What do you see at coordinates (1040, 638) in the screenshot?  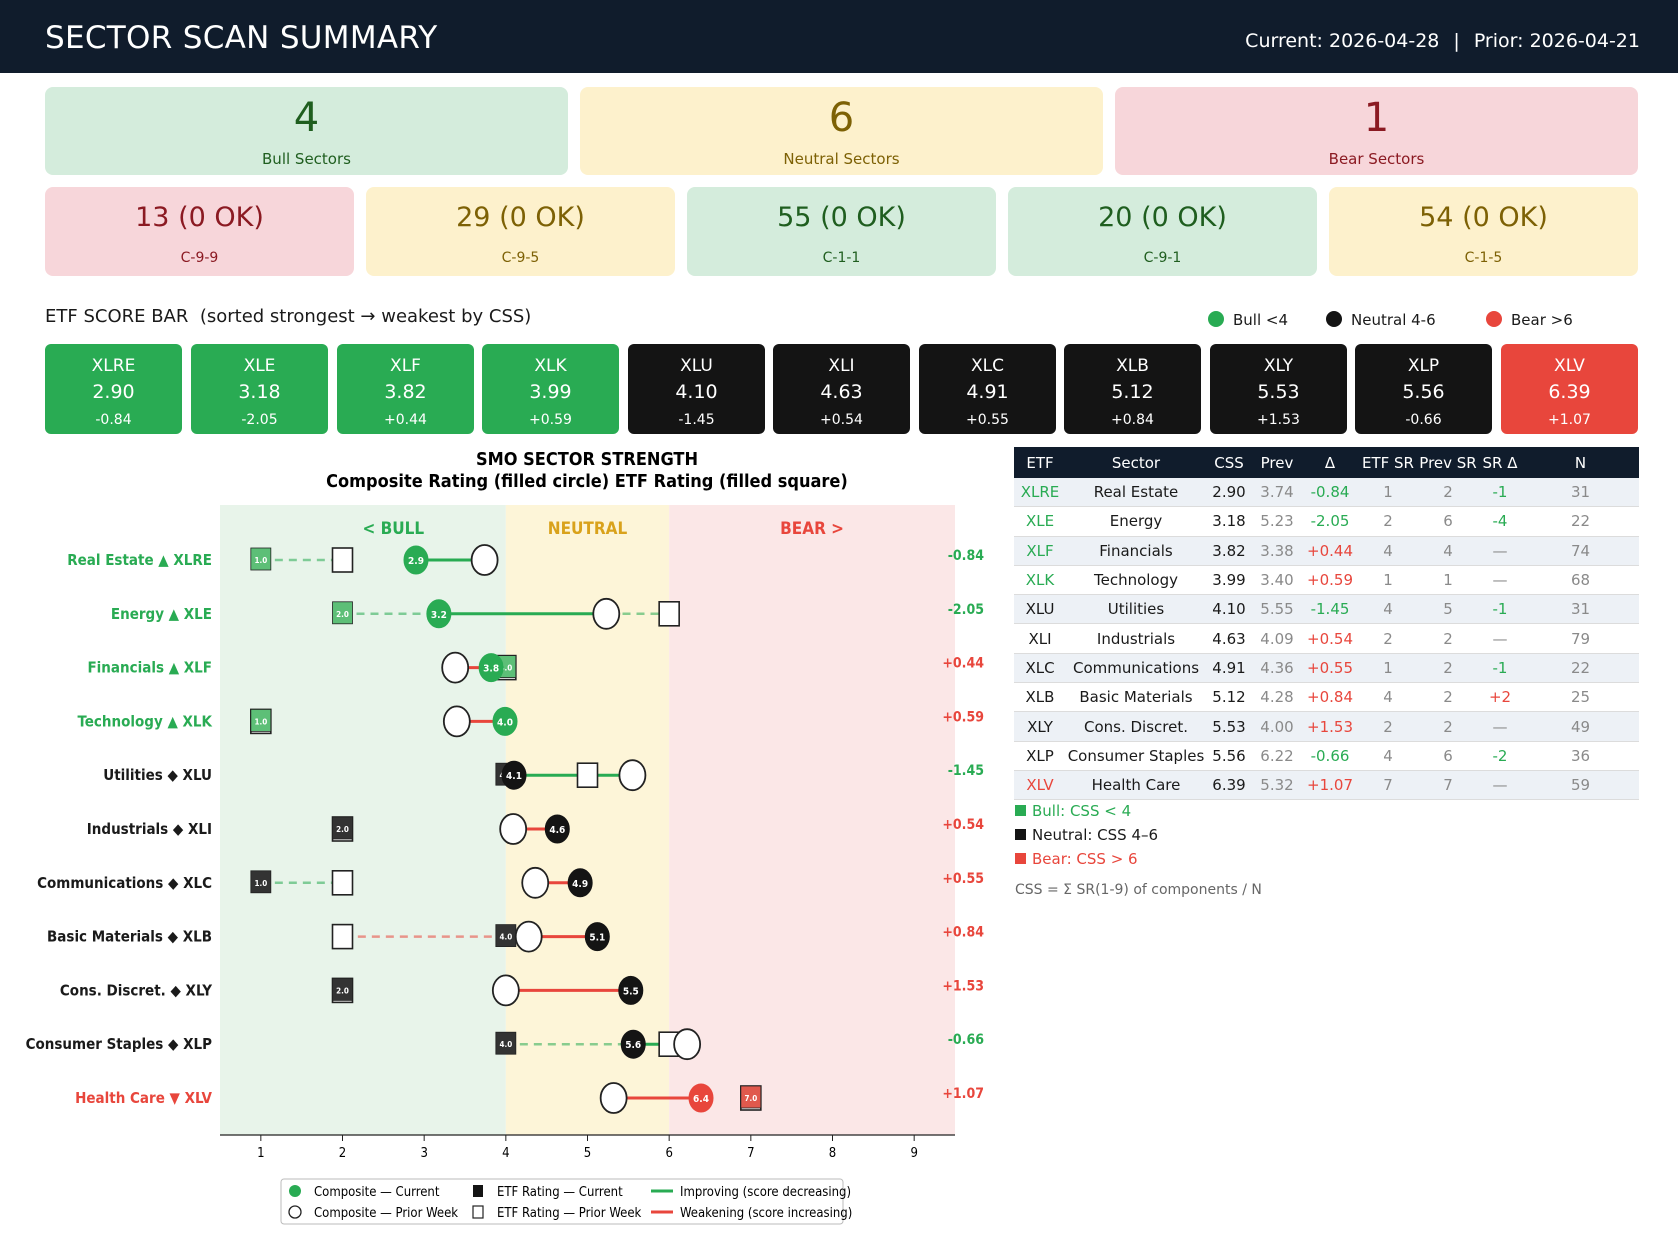 I see `etf-cell: XLI` at bounding box center [1040, 638].